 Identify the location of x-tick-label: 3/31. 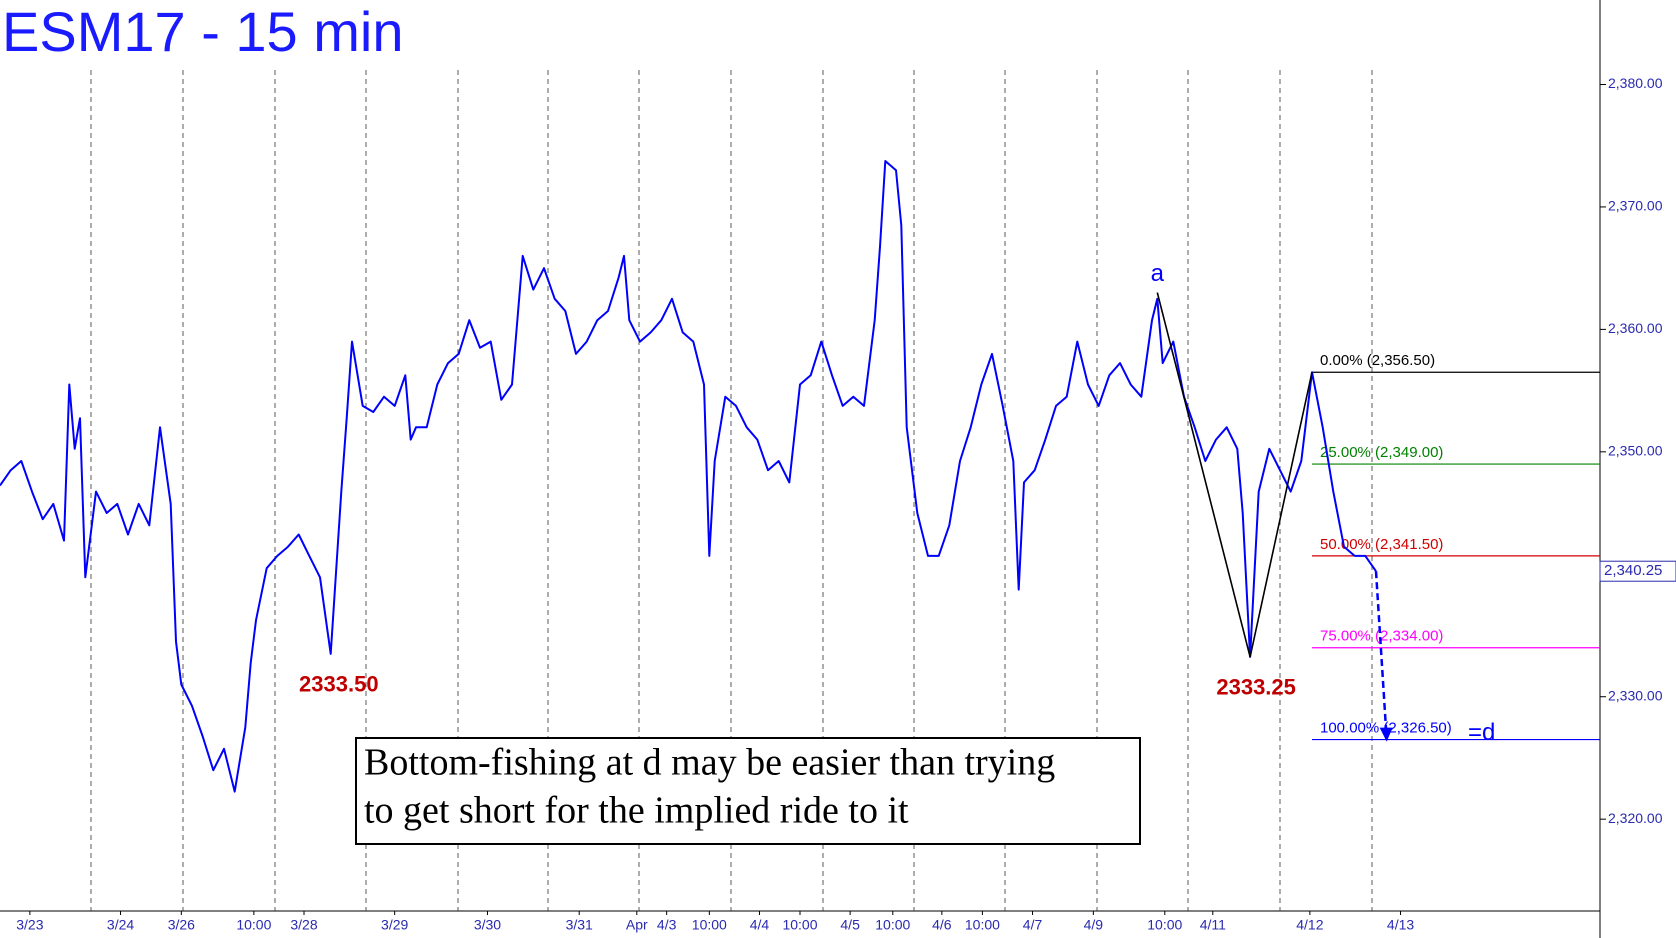
(579, 925).